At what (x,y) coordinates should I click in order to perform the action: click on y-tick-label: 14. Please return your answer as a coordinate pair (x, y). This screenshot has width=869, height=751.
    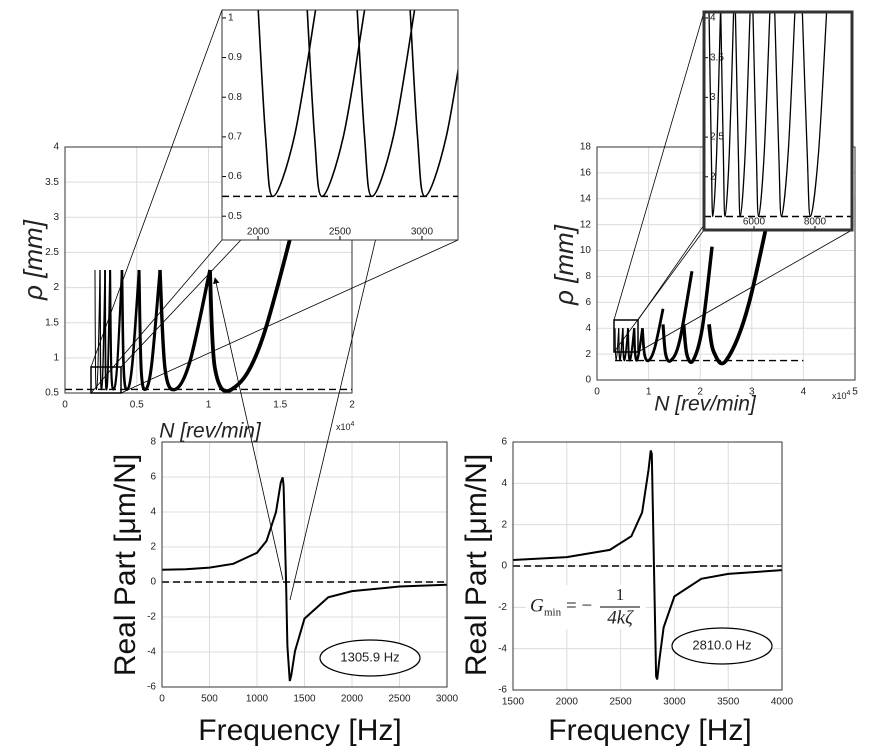
    Looking at the image, I should click on (586, 198).